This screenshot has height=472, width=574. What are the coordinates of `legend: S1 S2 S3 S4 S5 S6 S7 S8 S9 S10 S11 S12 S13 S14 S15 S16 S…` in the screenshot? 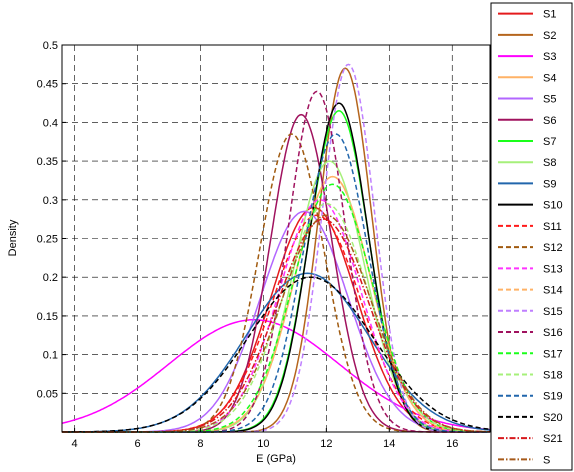 It's located at (531, 236).